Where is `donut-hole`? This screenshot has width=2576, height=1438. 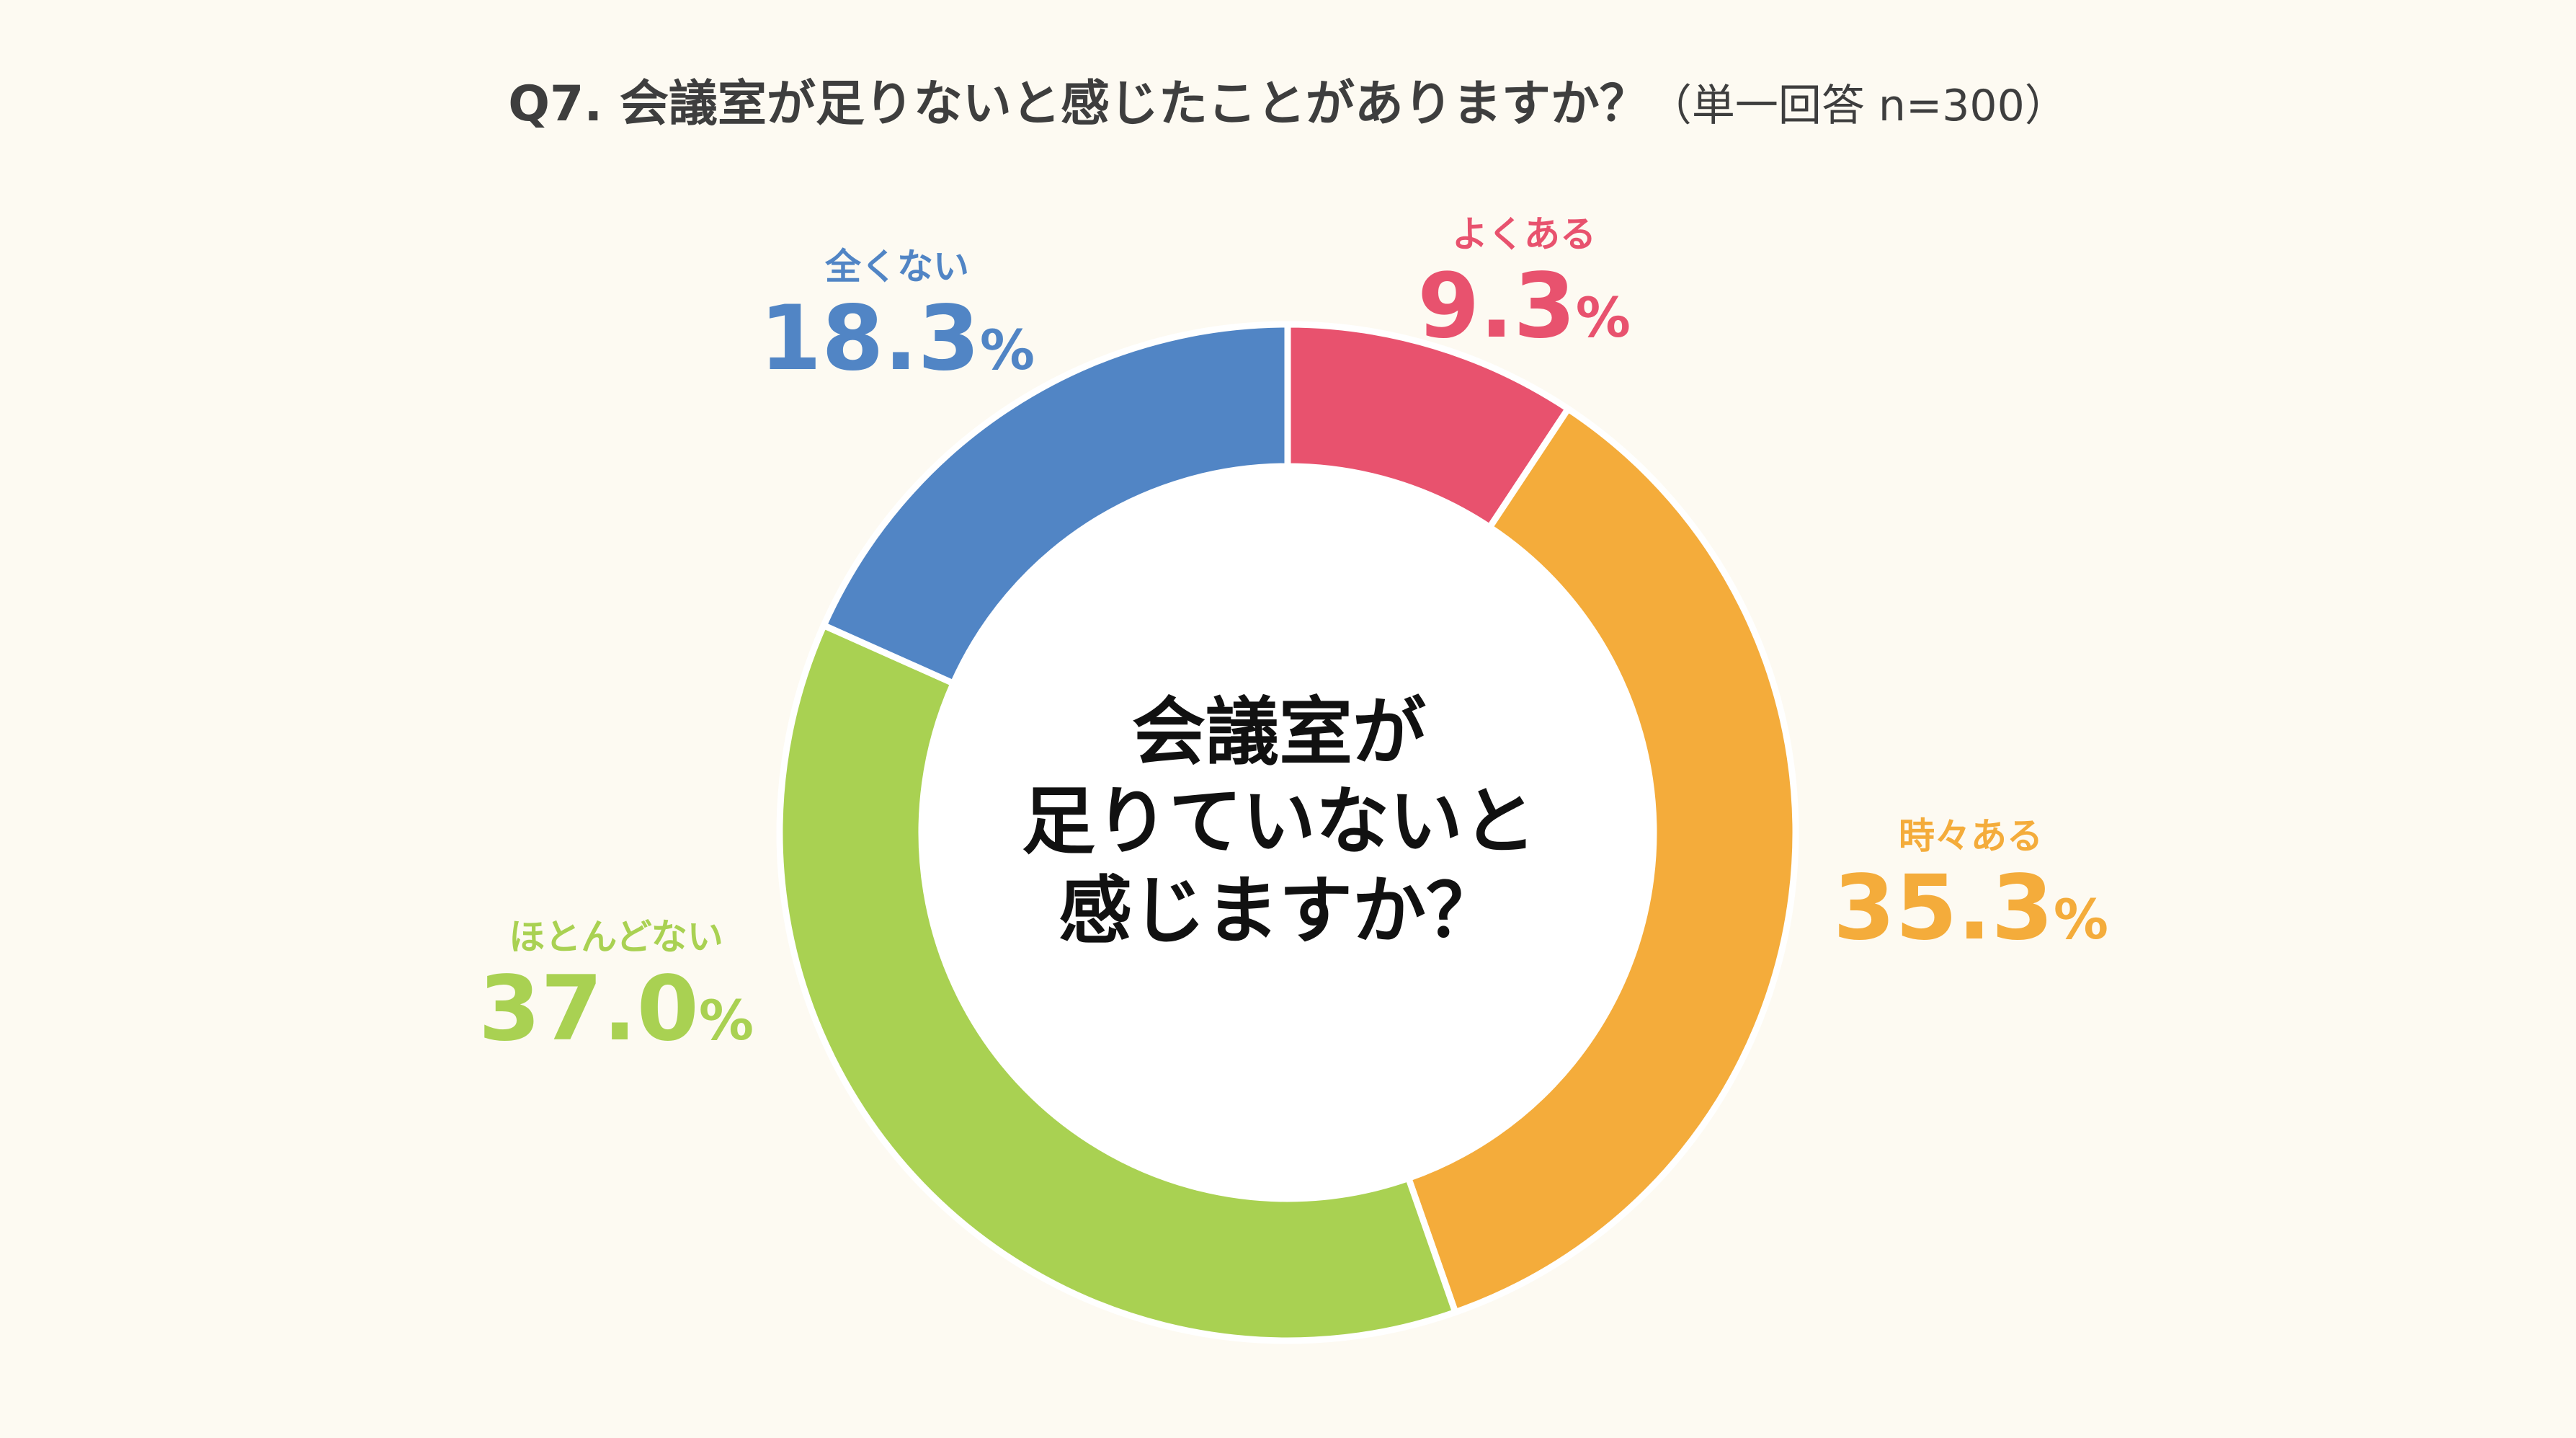 donut-hole is located at coordinates (1287, 832).